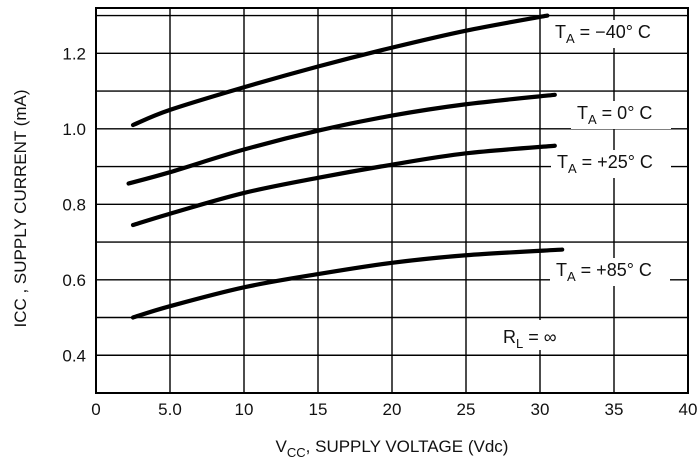 Image resolution: width=698 pixels, height=462 pixels. I want to click on annotation-bg, so click(540, 335).